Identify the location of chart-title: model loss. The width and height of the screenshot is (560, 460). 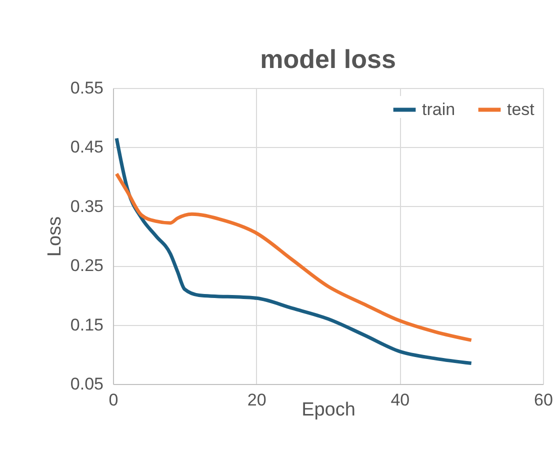
(328, 59).